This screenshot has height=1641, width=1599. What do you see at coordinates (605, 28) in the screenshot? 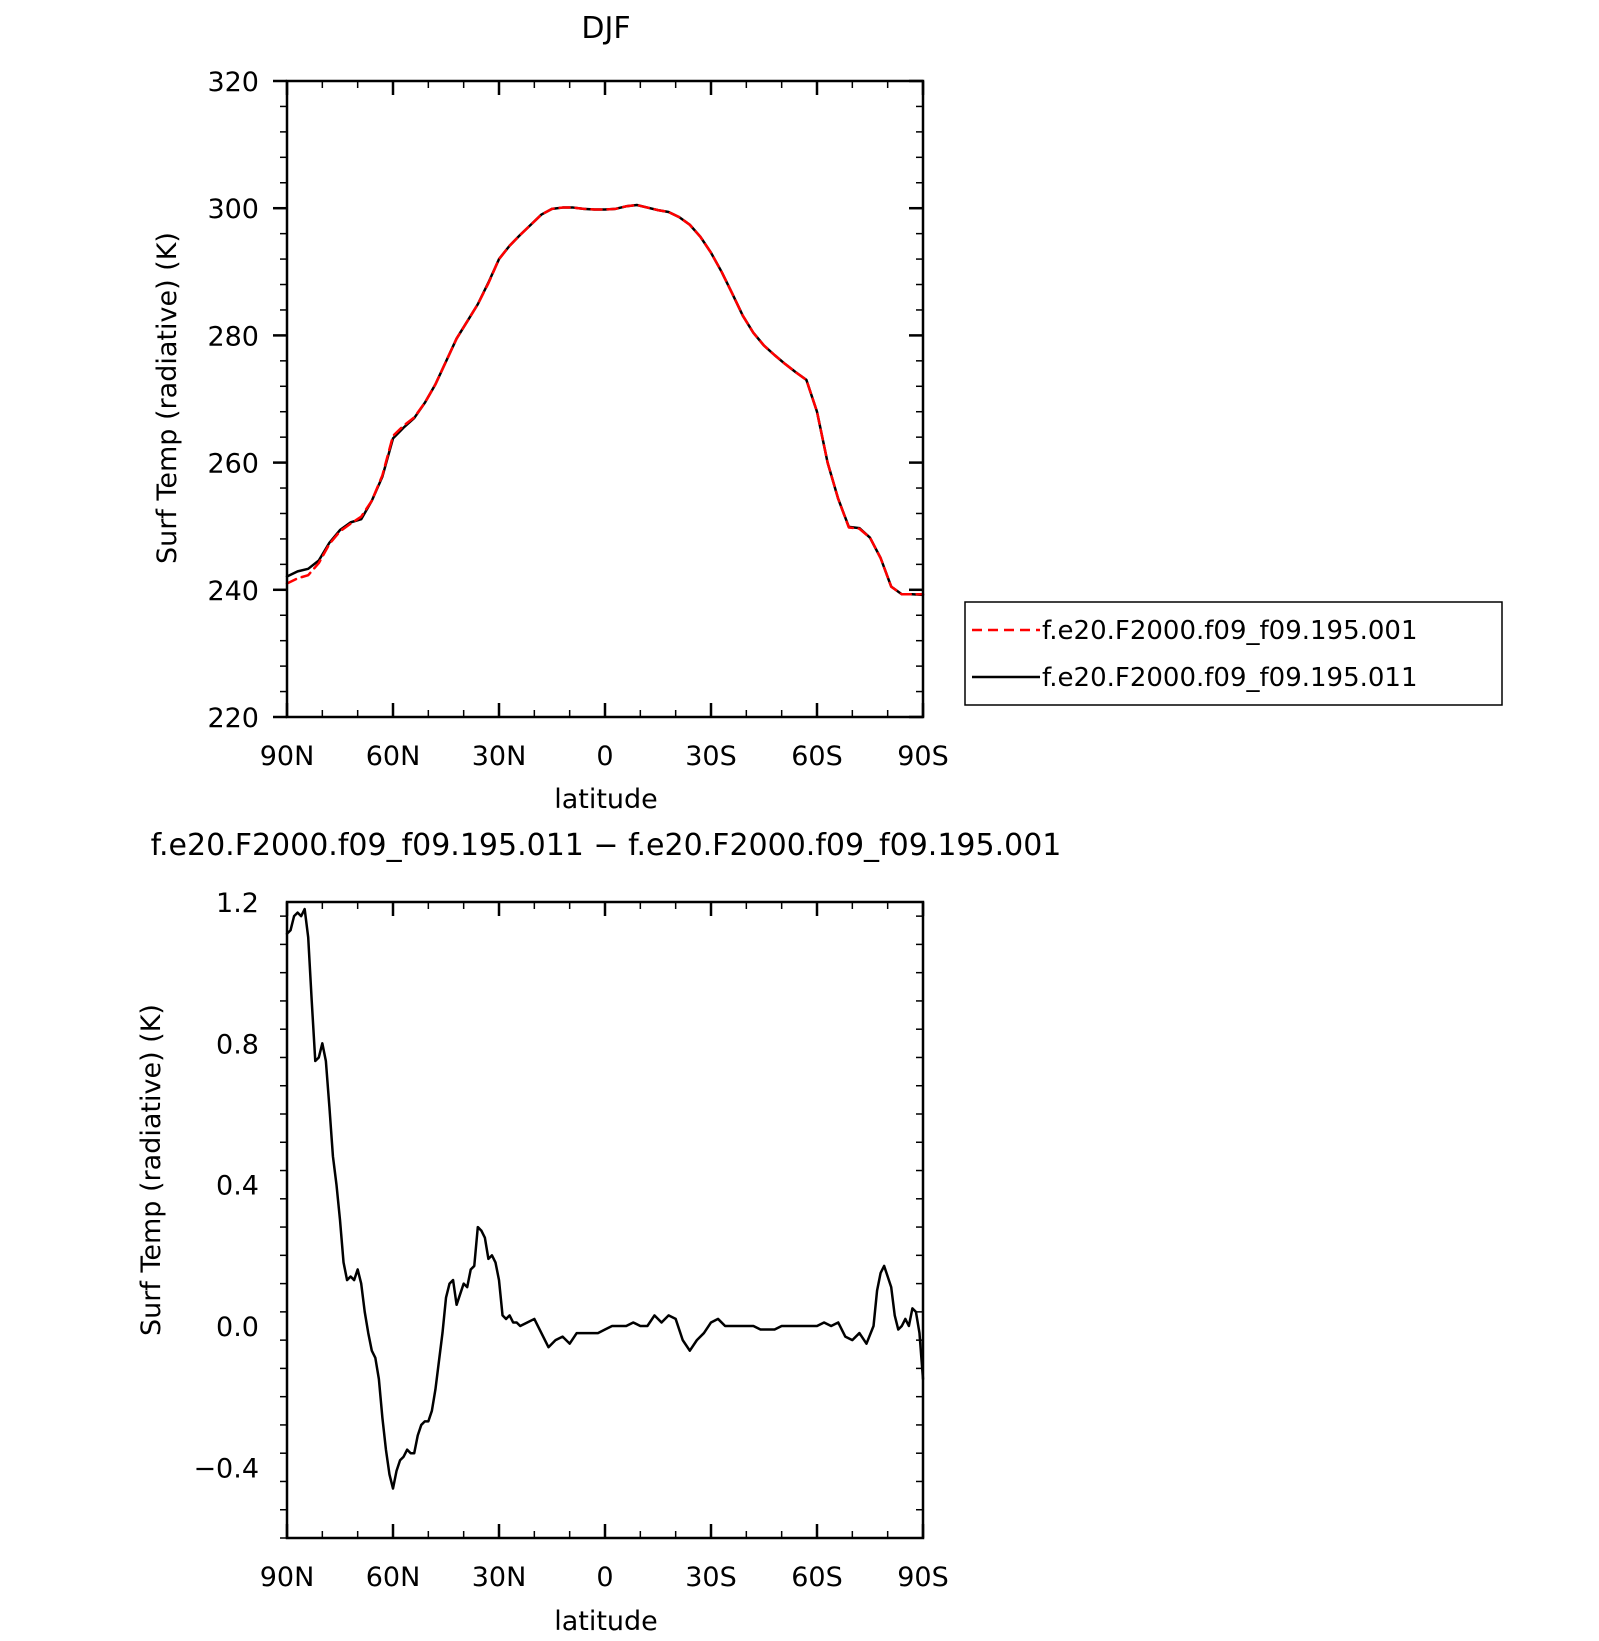
I see `chart-title: DJF` at bounding box center [605, 28].